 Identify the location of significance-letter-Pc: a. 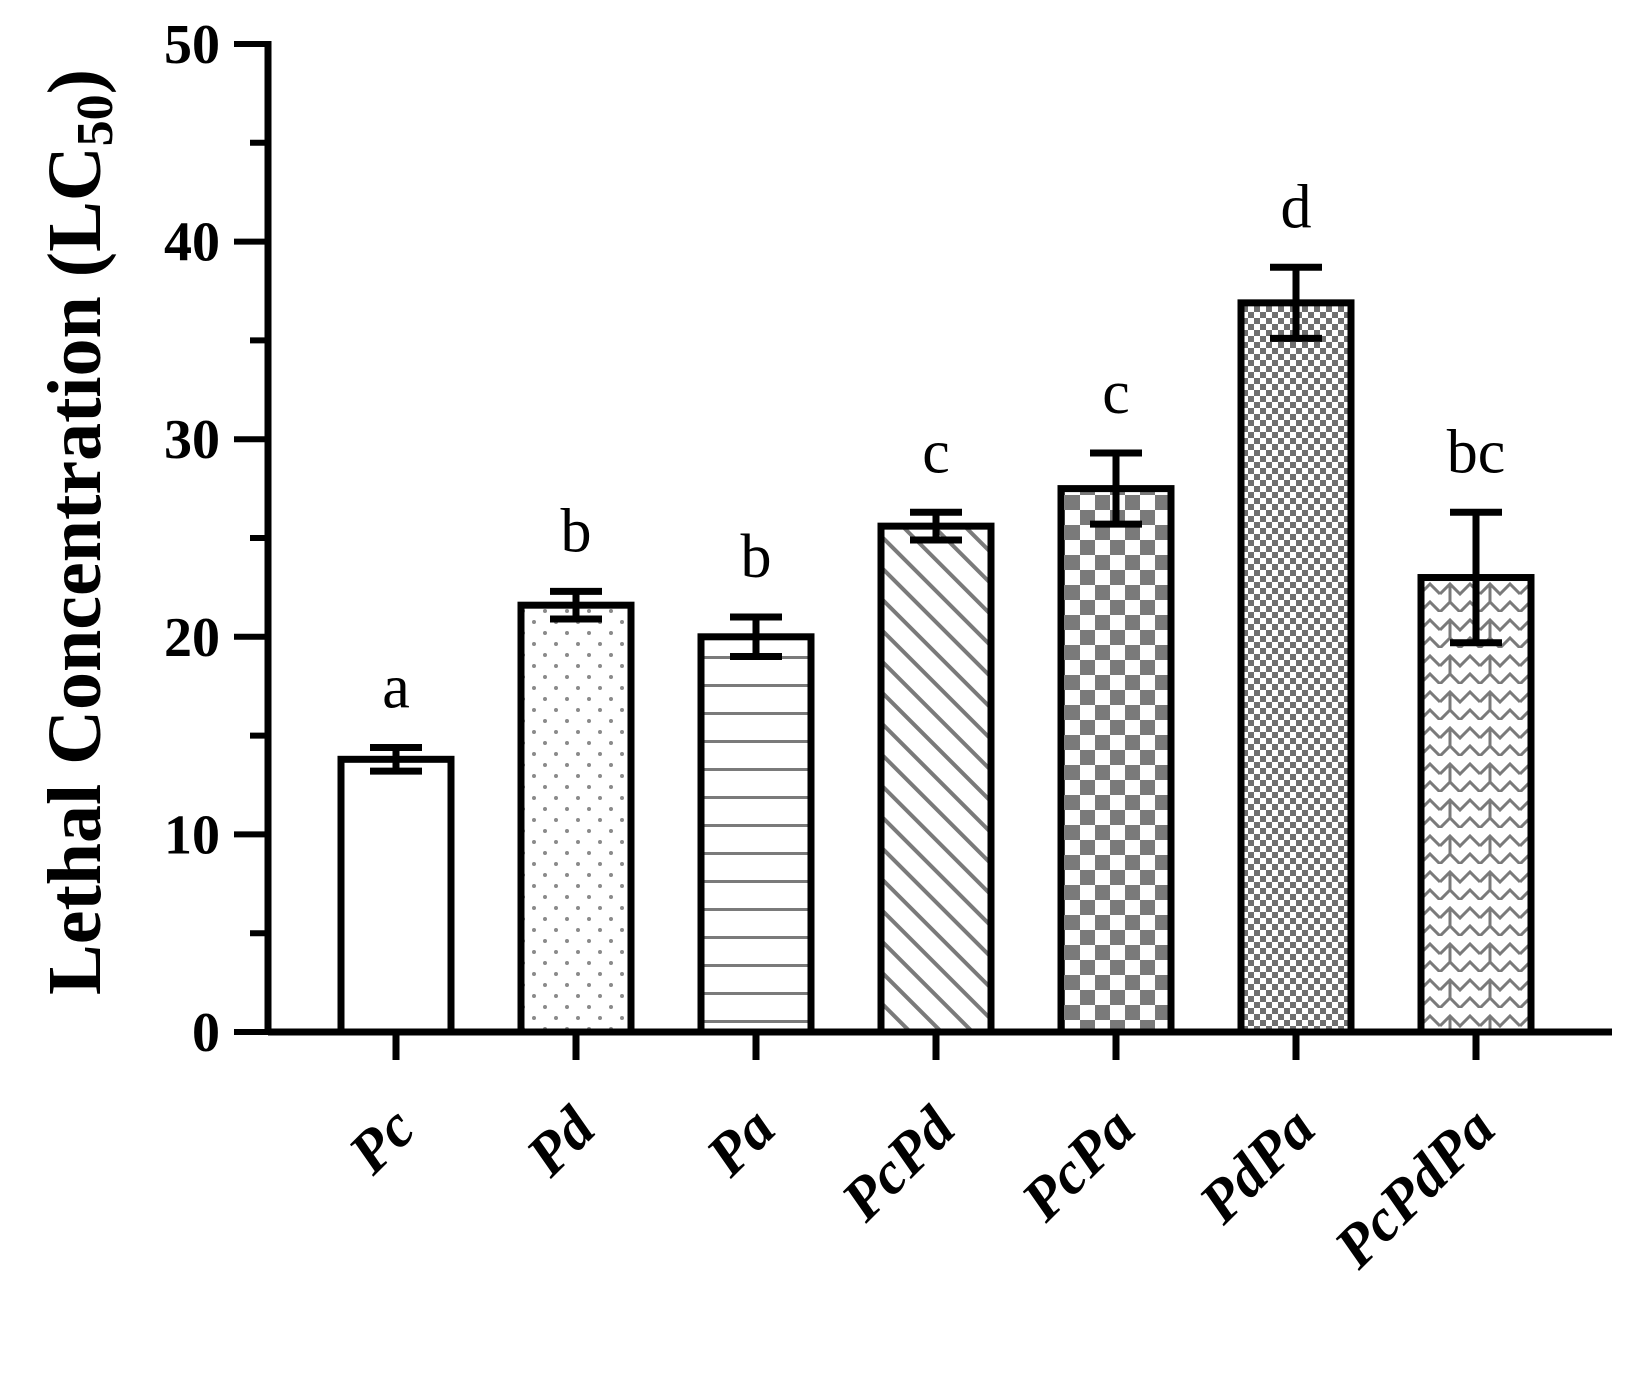
(396, 687).